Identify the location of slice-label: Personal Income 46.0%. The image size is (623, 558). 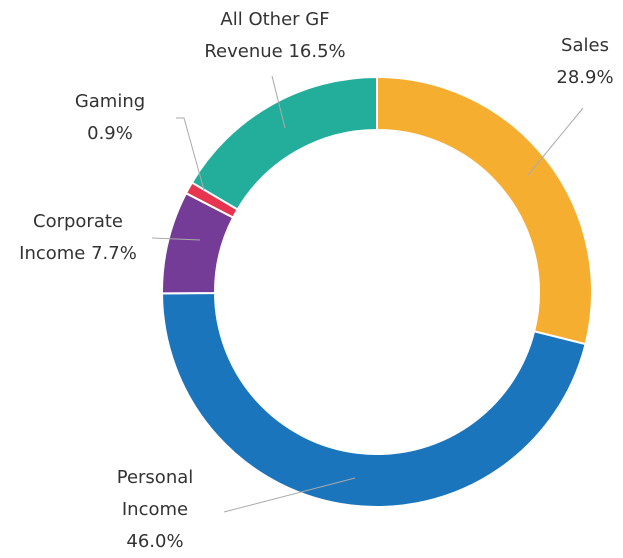
(155, 510).